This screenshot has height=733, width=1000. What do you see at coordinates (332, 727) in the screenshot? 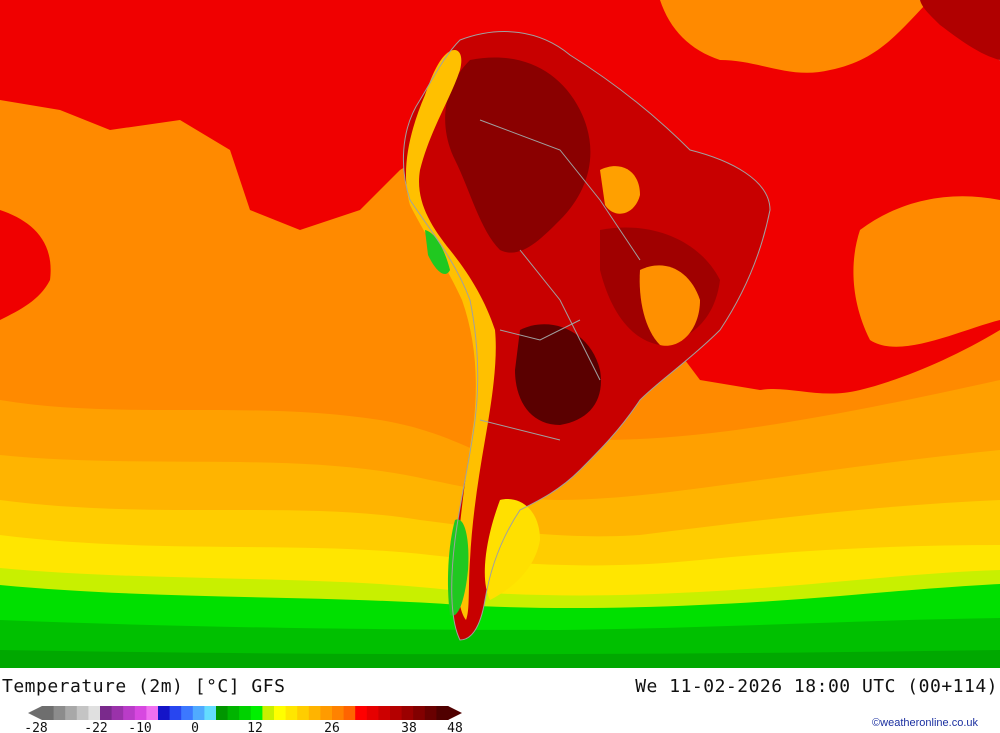
I see `legend-tick-label: 26` at bounding box center [332, 727].